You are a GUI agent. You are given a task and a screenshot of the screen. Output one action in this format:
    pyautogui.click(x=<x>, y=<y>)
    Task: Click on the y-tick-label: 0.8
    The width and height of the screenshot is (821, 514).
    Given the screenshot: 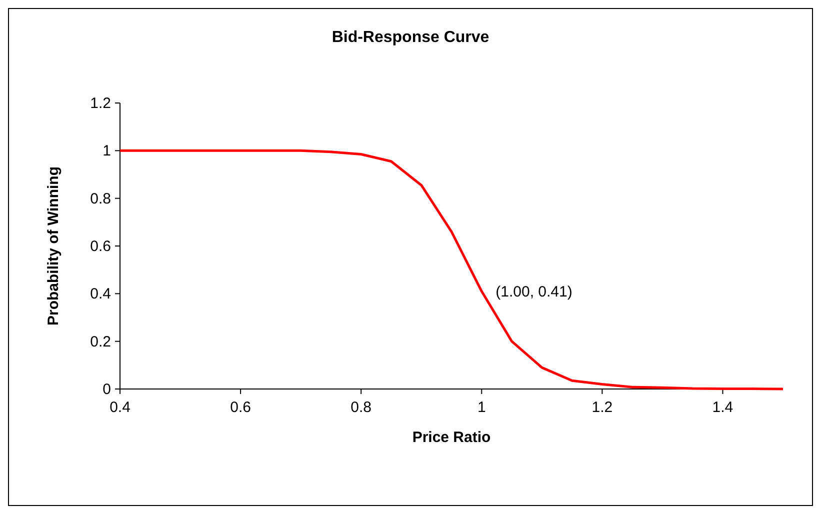 What is the action you would take?
    pyautogui.click(x=100, y=199)
    